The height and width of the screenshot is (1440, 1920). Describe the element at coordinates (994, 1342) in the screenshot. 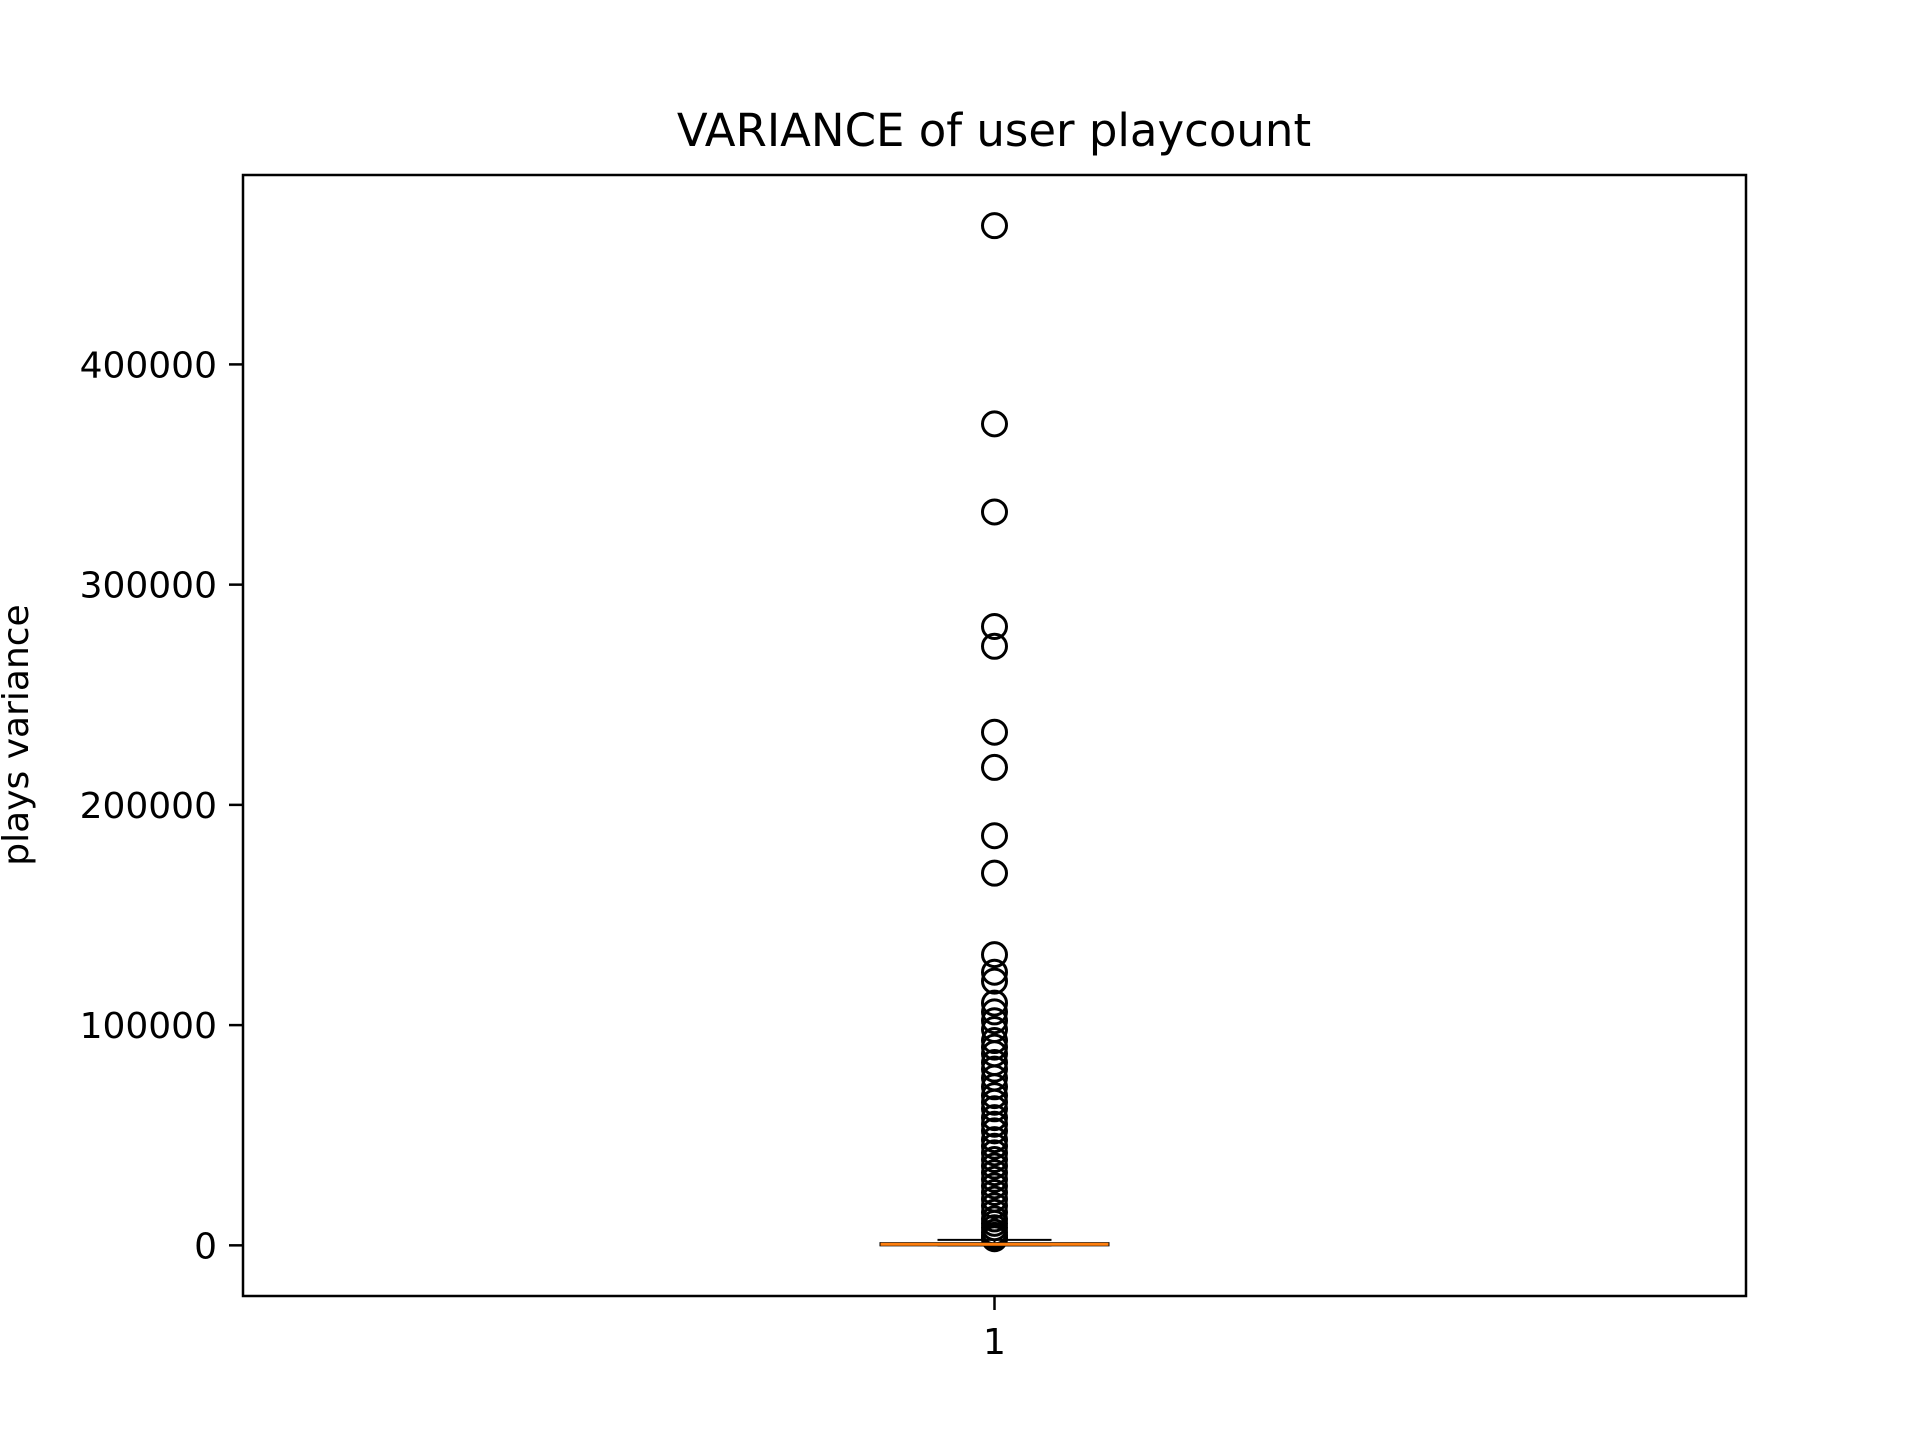

I see `x-tick-label: 1` at that location.